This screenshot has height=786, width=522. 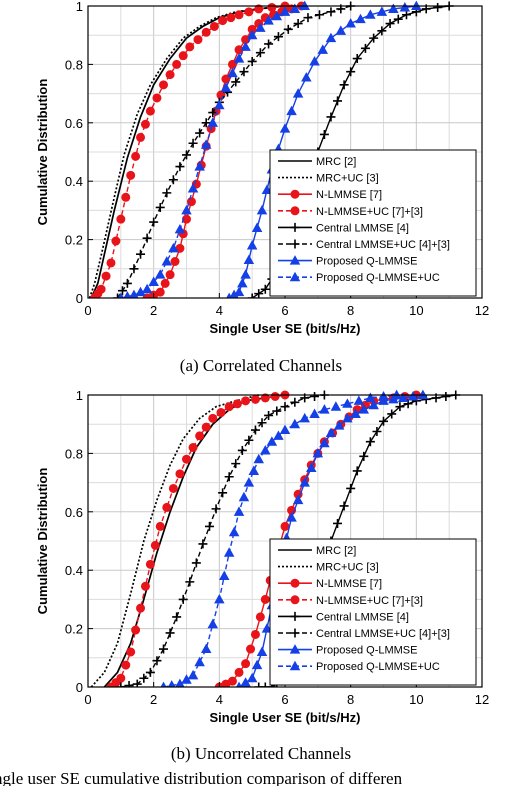 What do you see at coordinates (383, 245) in the screenshot?
I see `legend-label: Central LMMSE+UC [4]+[3]` at bounding box center [383, 245].